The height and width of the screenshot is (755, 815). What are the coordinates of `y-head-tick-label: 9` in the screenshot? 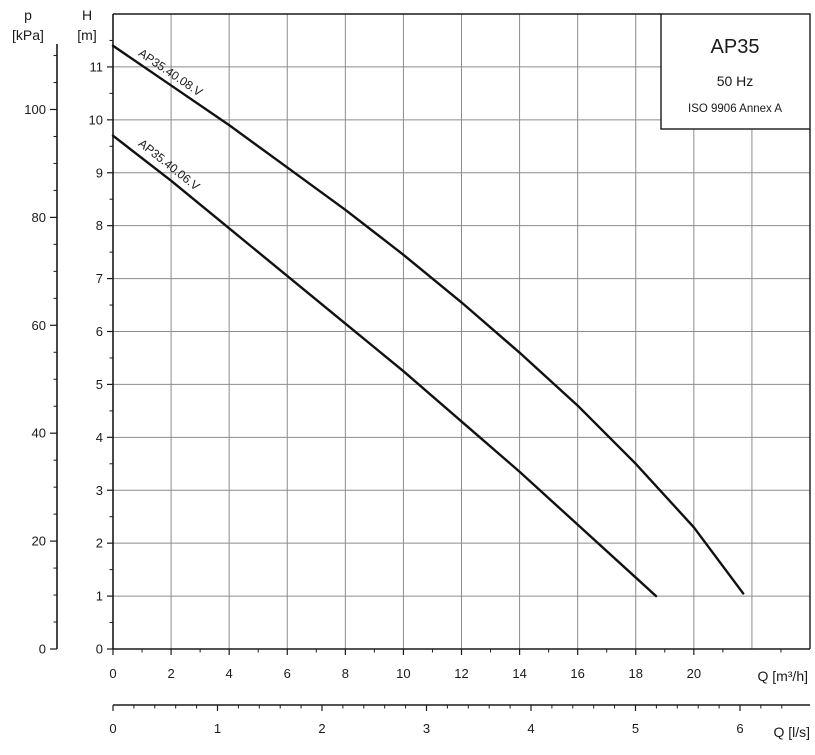 It's located at (99, 172).